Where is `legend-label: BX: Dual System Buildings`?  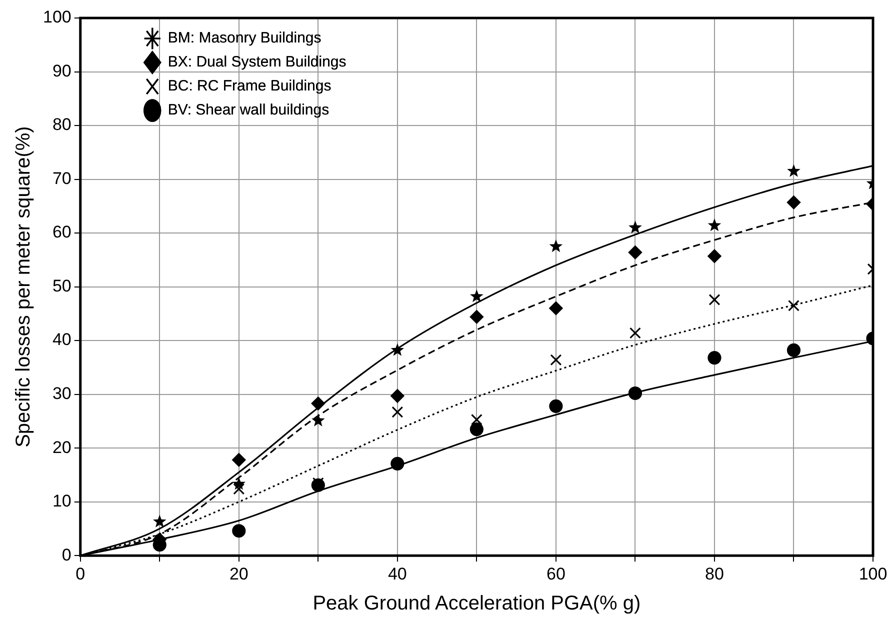 legend-label: BX: Dual System Buildings is located at coordinates (257, 62).